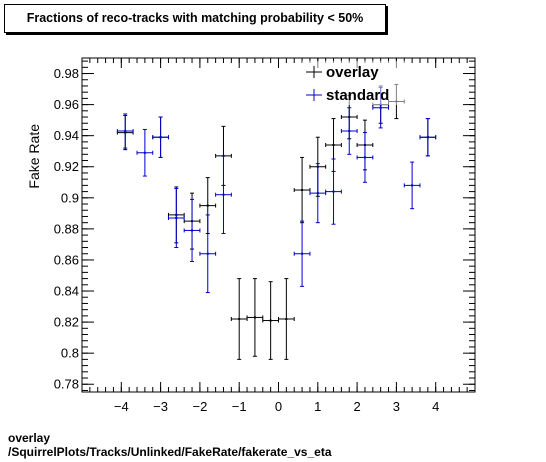 The height and width of the screenshot is (462, 546). Describe the element at coordinates (66, 73) in the screenshot. I see `y-tick-label: 0.98` at that location.